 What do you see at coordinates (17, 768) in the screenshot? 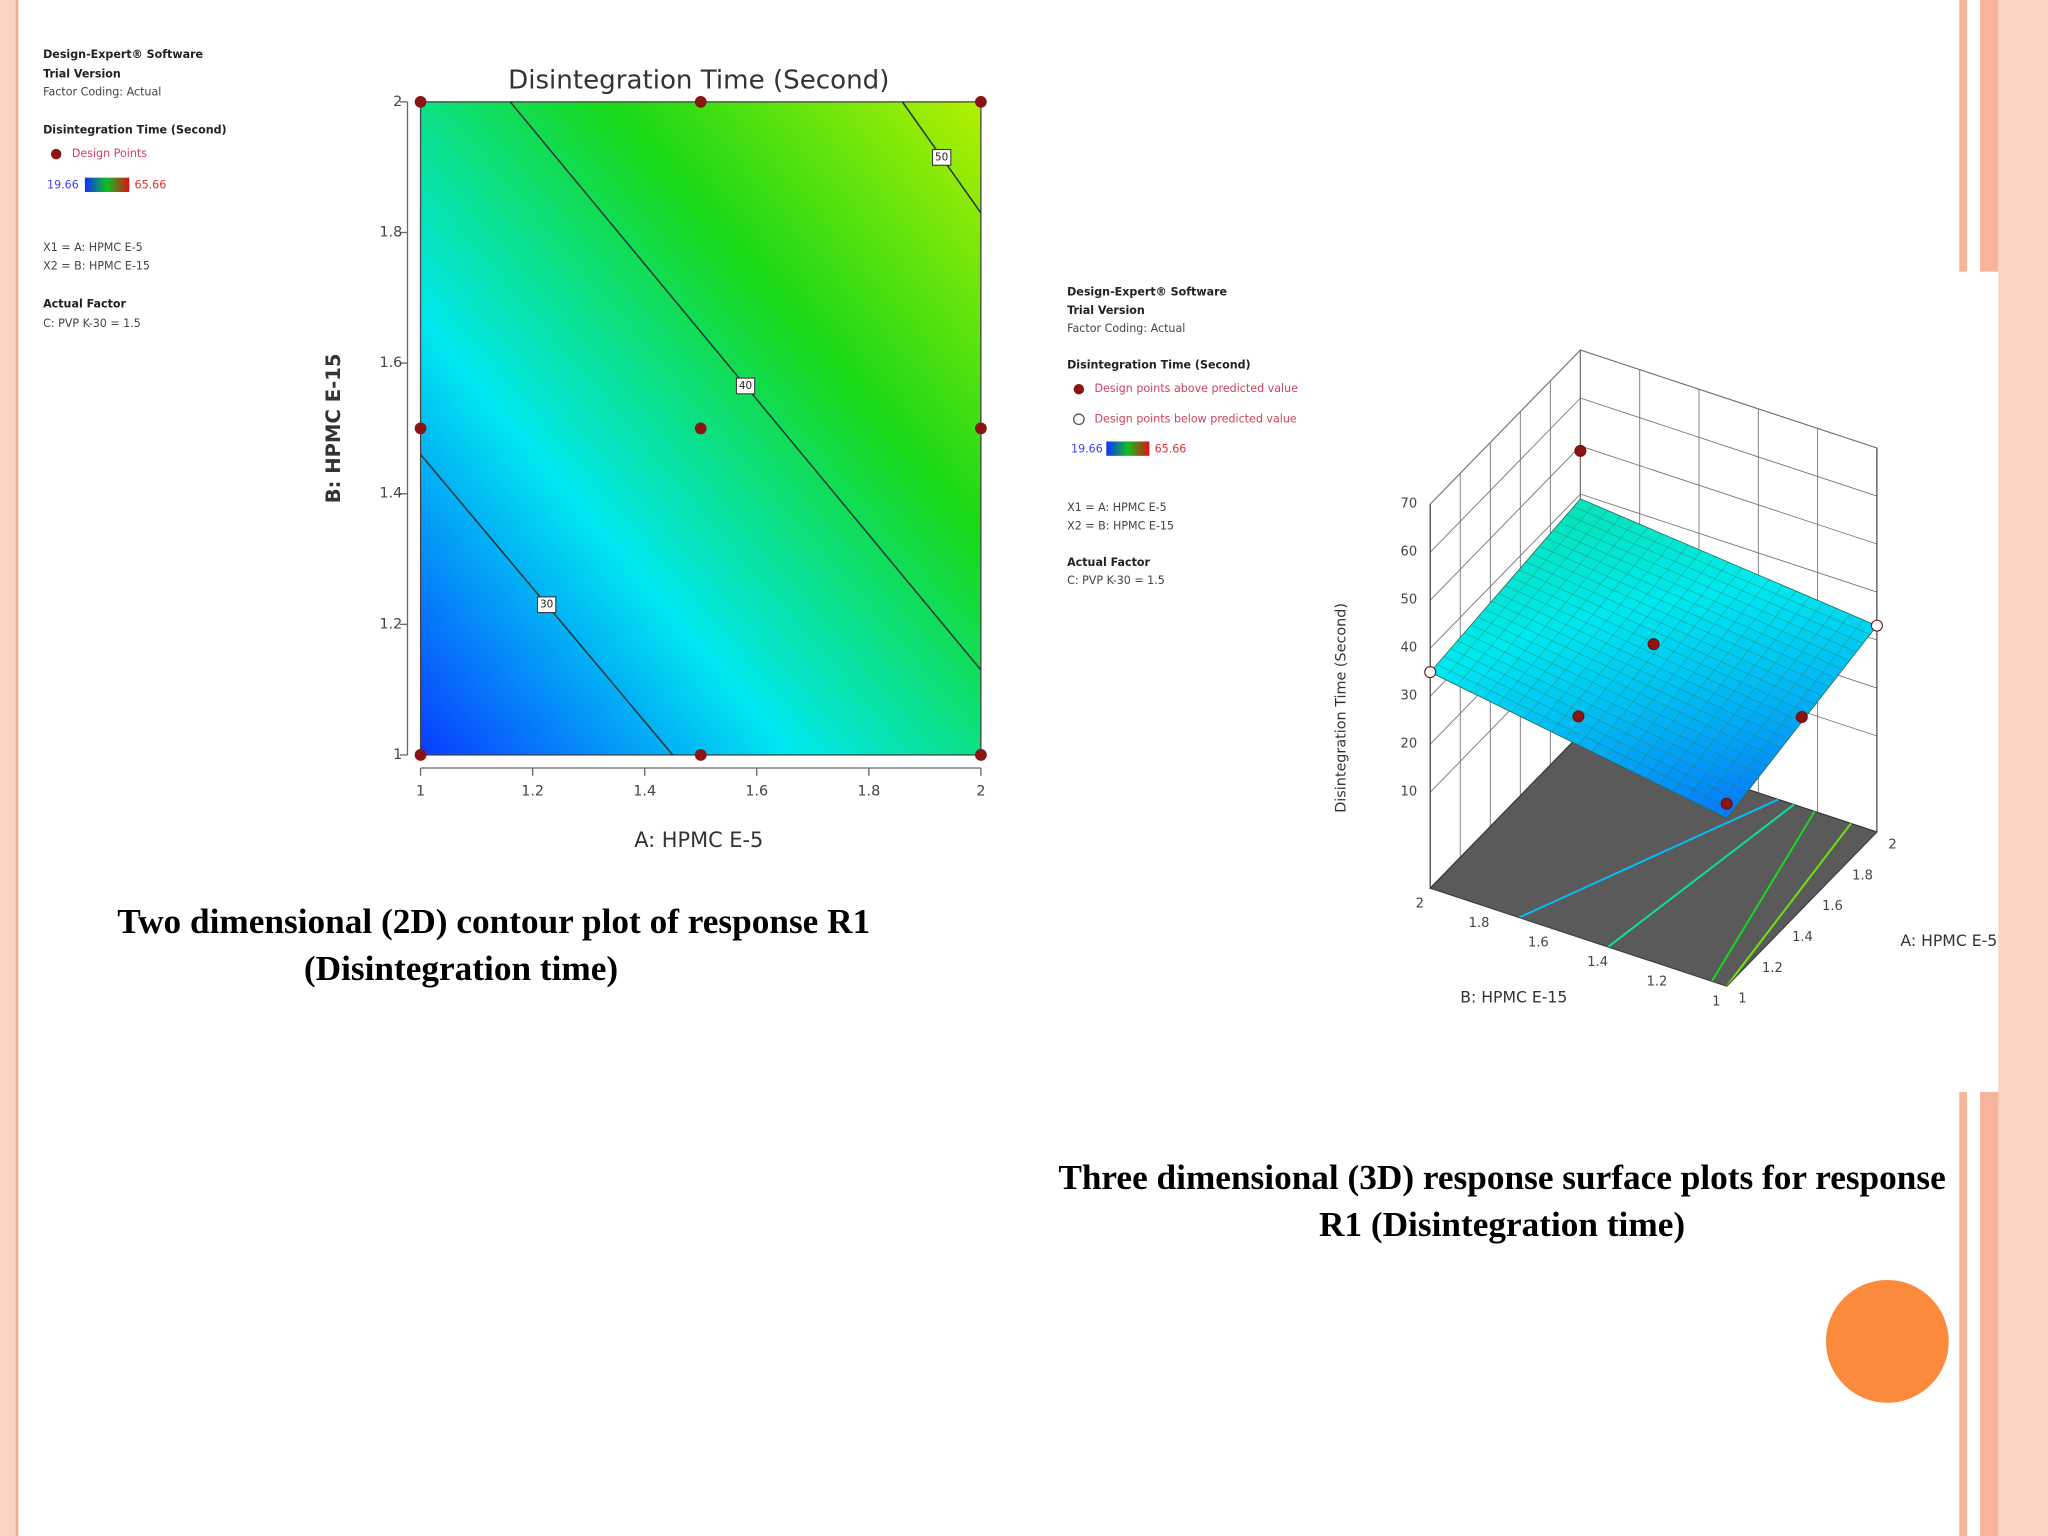
I see `left-border-line` at bounding box center [17, 768].